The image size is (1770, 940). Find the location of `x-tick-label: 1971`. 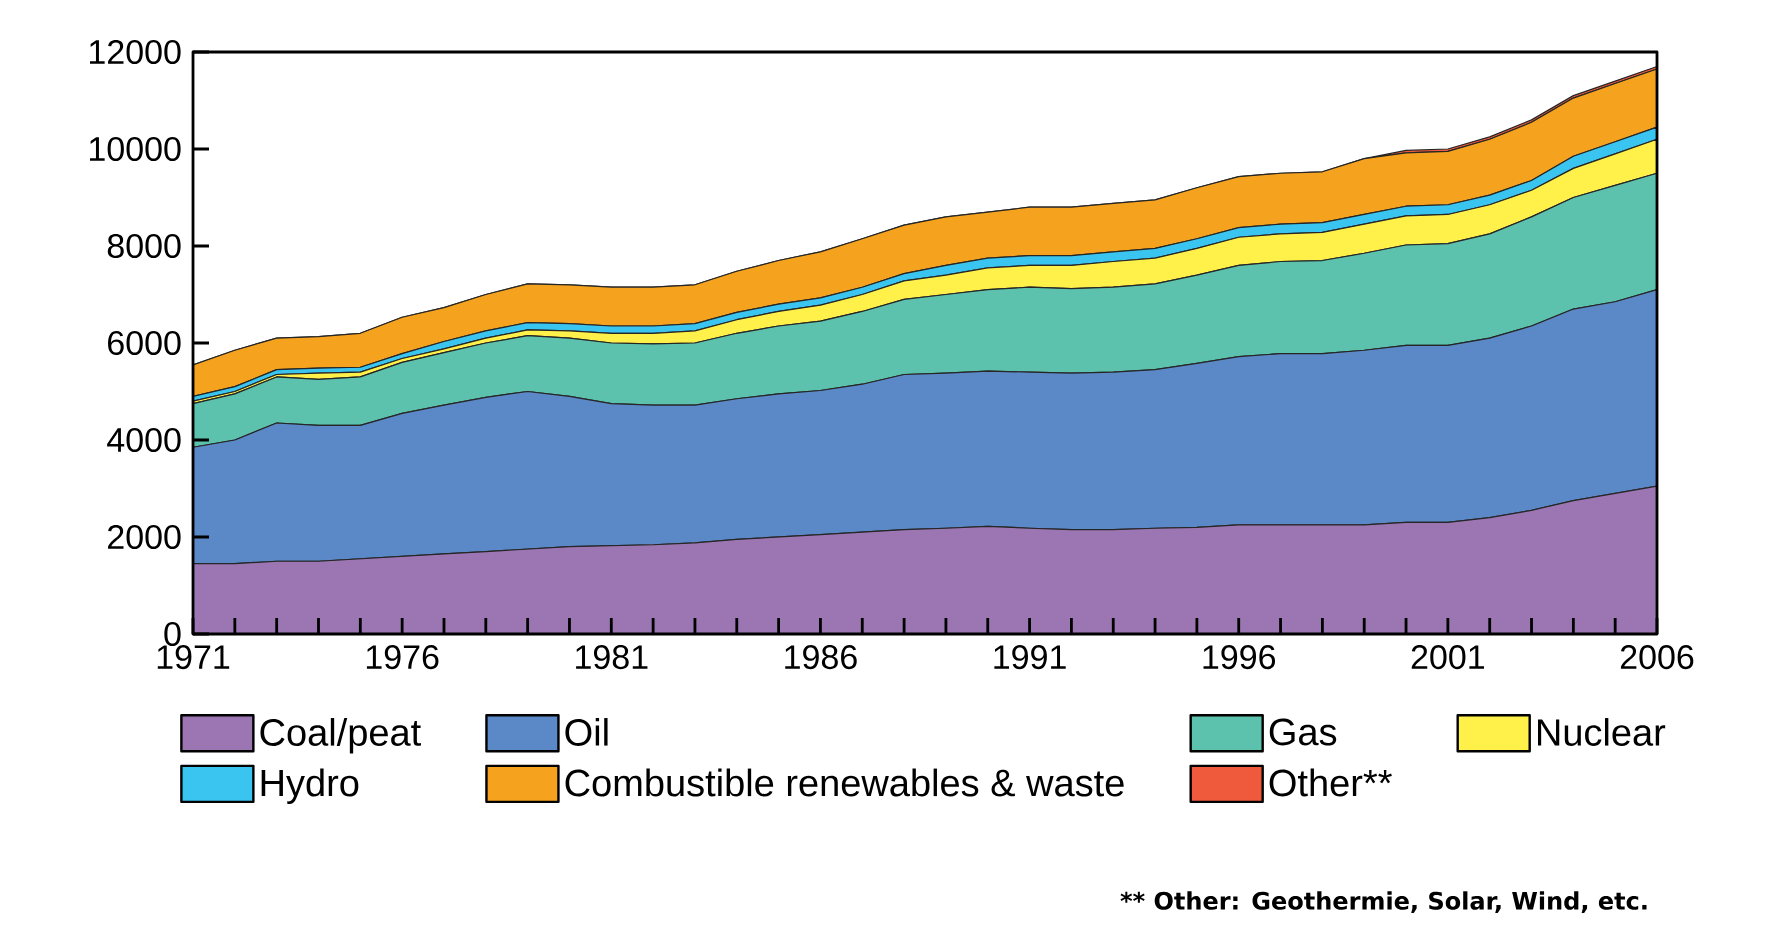

x-tick-label: 1971 is located at coordinates (193, 657).